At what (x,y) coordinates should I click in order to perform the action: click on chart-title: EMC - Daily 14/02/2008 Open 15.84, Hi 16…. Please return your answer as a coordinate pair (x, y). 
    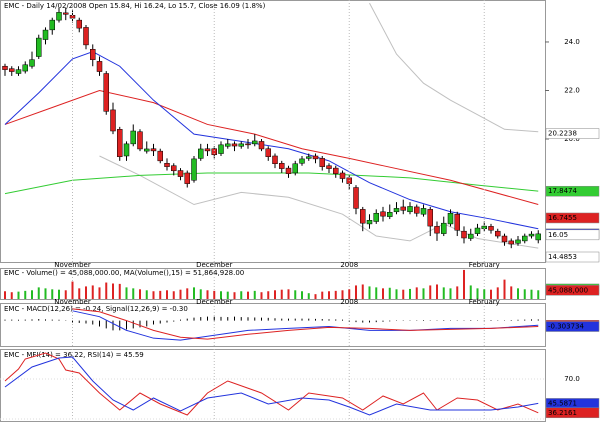
    Looking at the image, I should click on (135, 6).